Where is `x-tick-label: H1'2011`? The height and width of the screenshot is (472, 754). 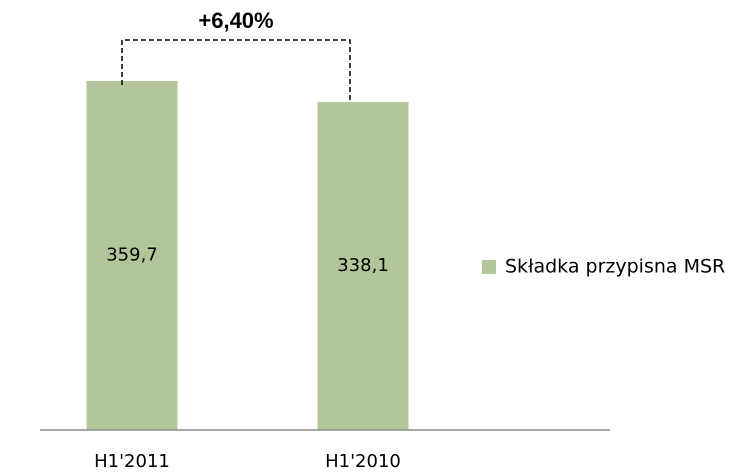
x-tick-label: H1'2011 is located at coordinates (132, 461).